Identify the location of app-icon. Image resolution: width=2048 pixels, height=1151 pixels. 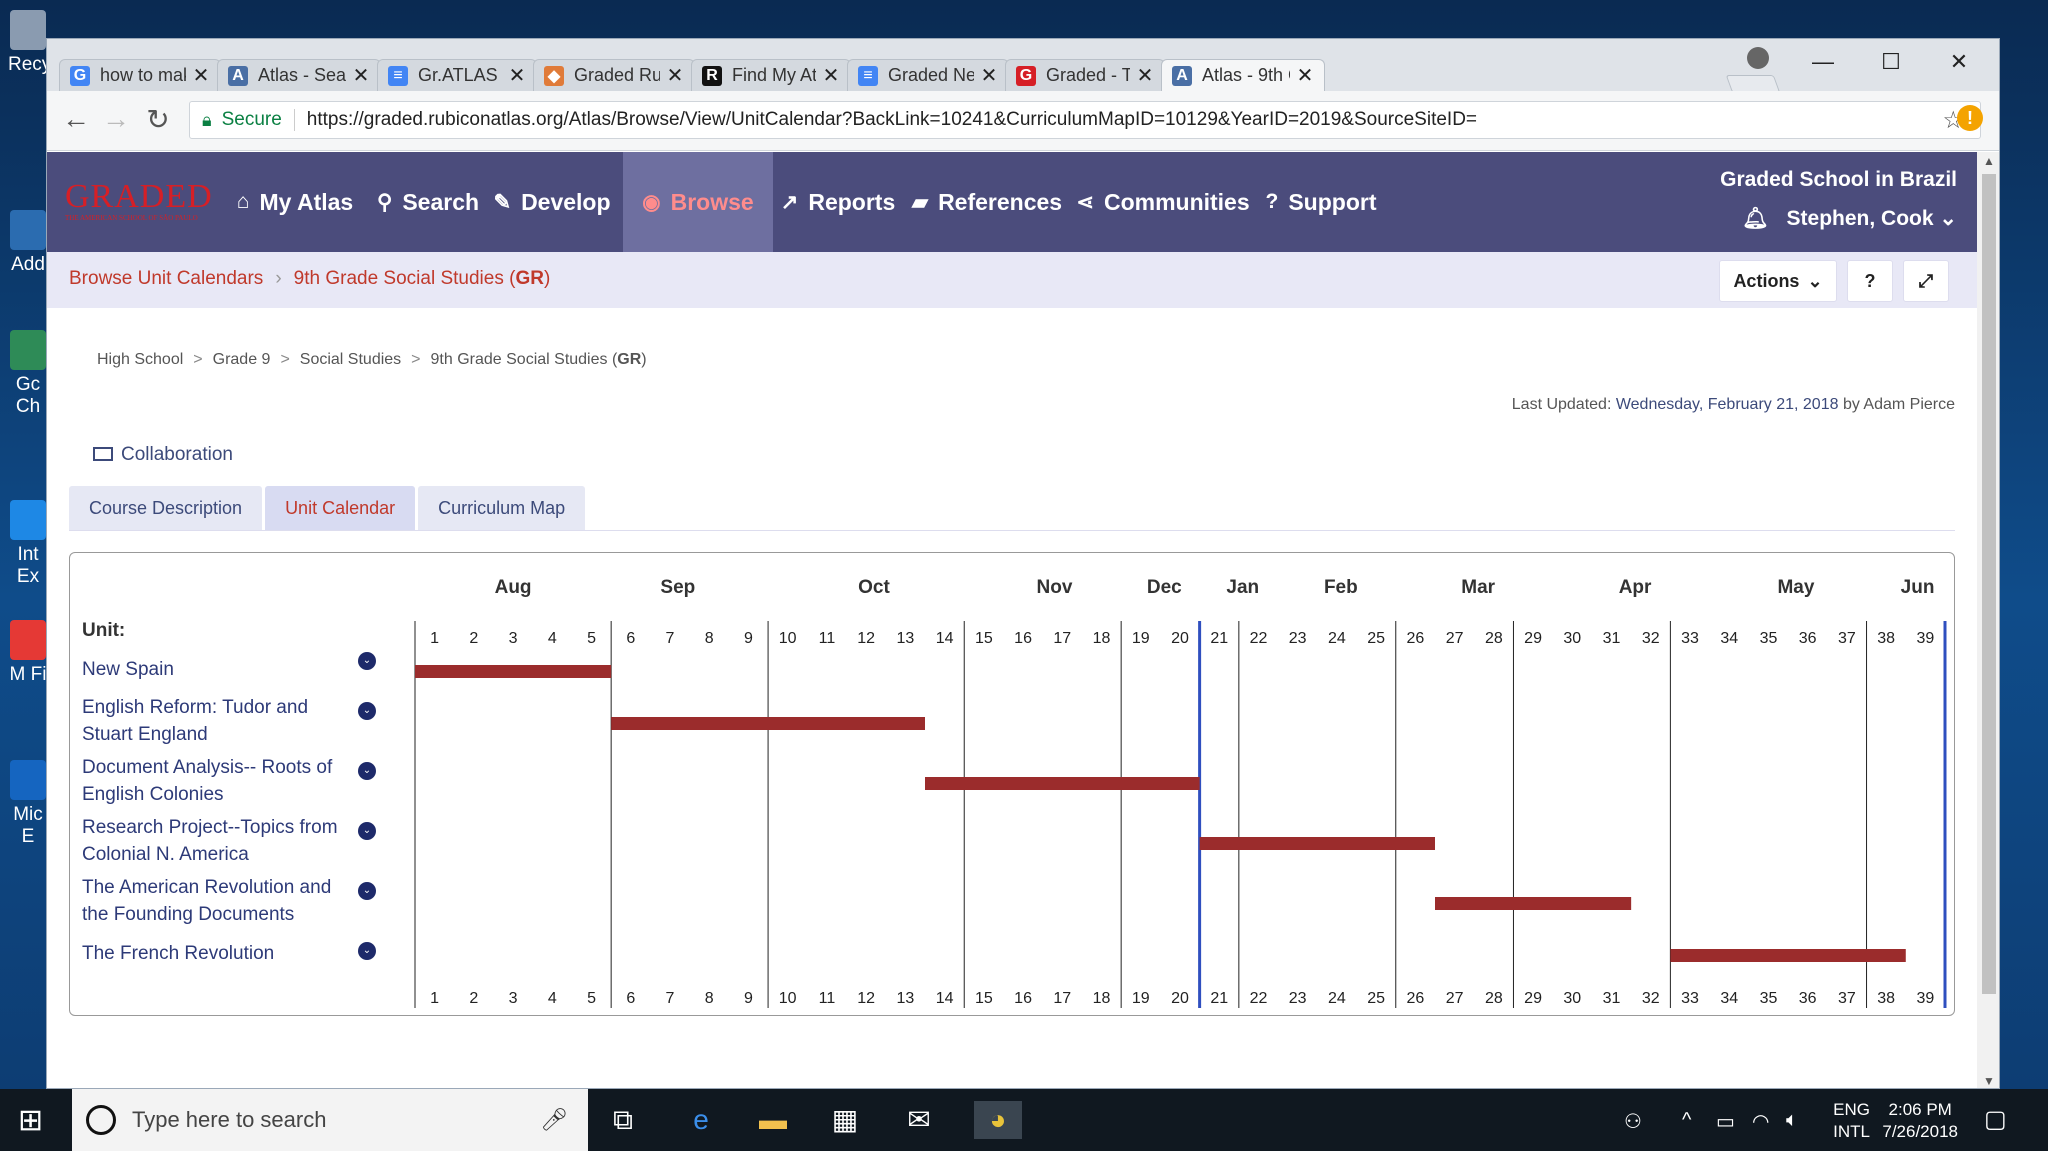
(28, 780).